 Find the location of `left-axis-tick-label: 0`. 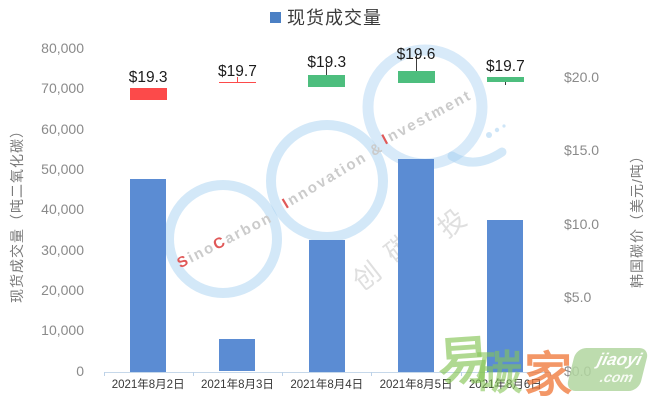

left-axis-tick-label: 0 is located at coordinates (80, 370).